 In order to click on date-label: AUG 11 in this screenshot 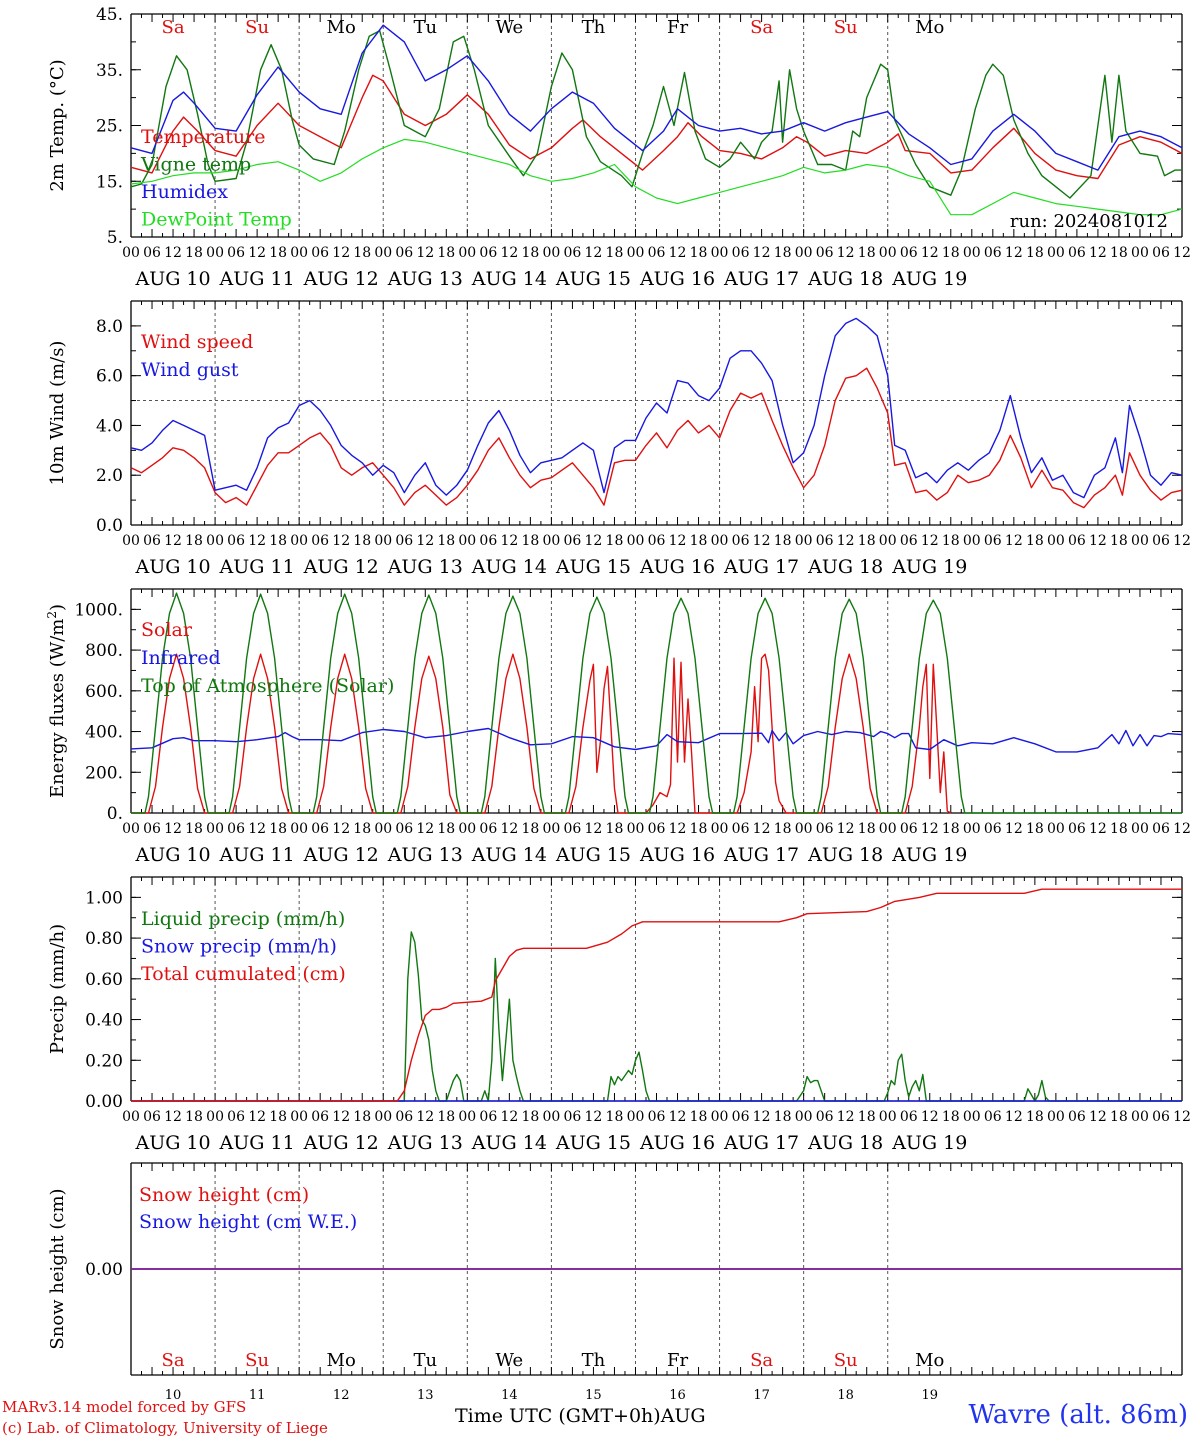, I will do `click(257, 567)`.